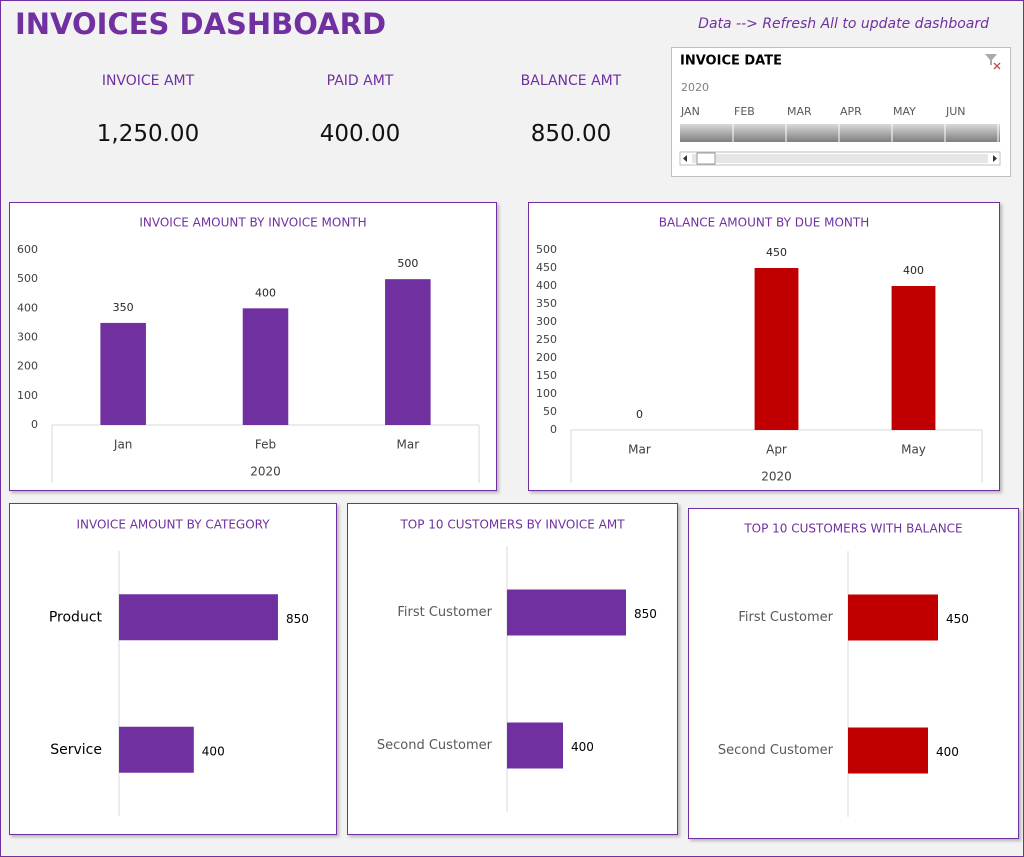 This screenshot has width=1024, height=857. What do you see at coordinates (546, 339) in the screenshot?
I see `y-tick-label: 250` at bounding box center [546, 339].